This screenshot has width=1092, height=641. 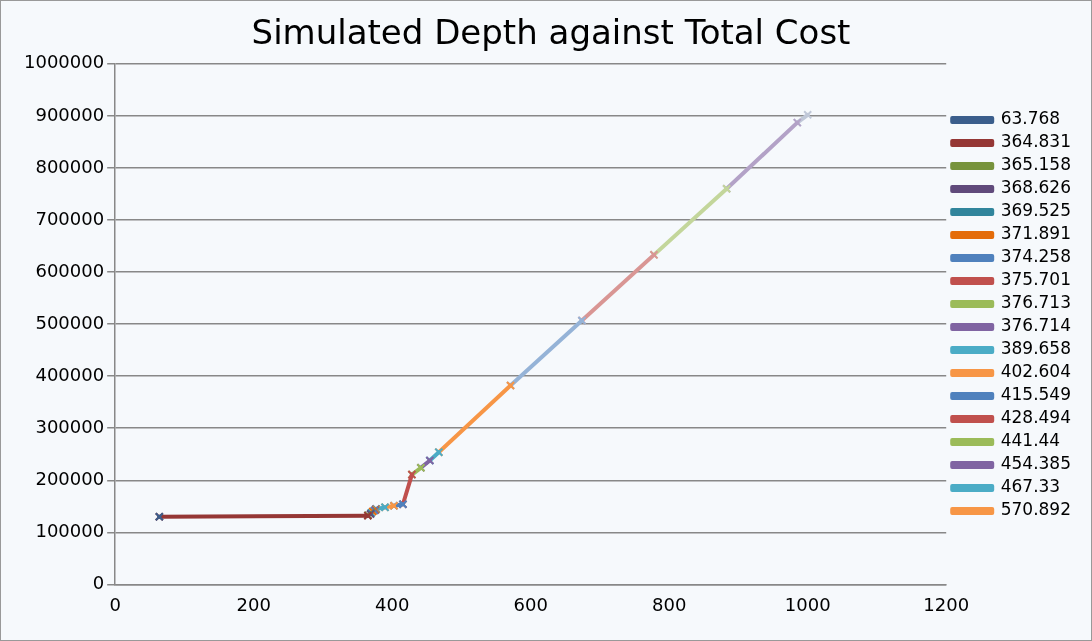 What do you see at coordinates (530, 604) in the screenshot?
I see `x-tick-label: 600` at bounding box center [530, 604].